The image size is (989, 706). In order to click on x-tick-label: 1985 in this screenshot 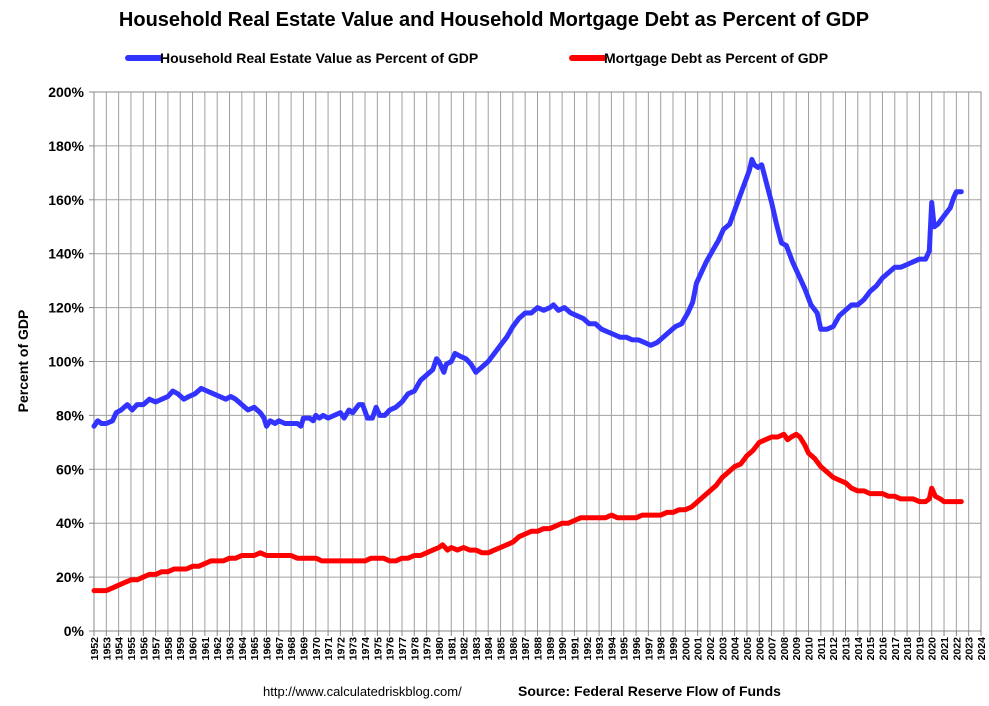, I will do `click(502, 649)`.